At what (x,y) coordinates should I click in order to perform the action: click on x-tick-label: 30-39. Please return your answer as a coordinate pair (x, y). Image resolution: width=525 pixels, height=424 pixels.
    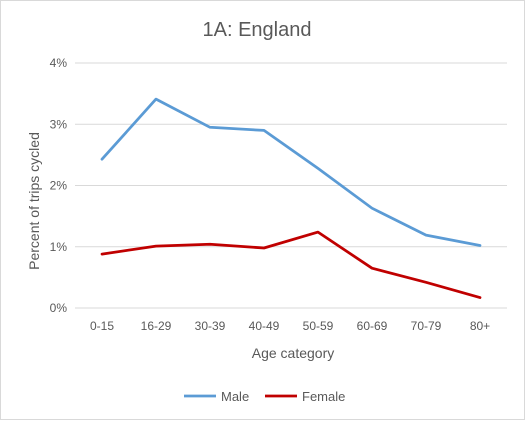
    Looking at the image, I should click on (210, 326).